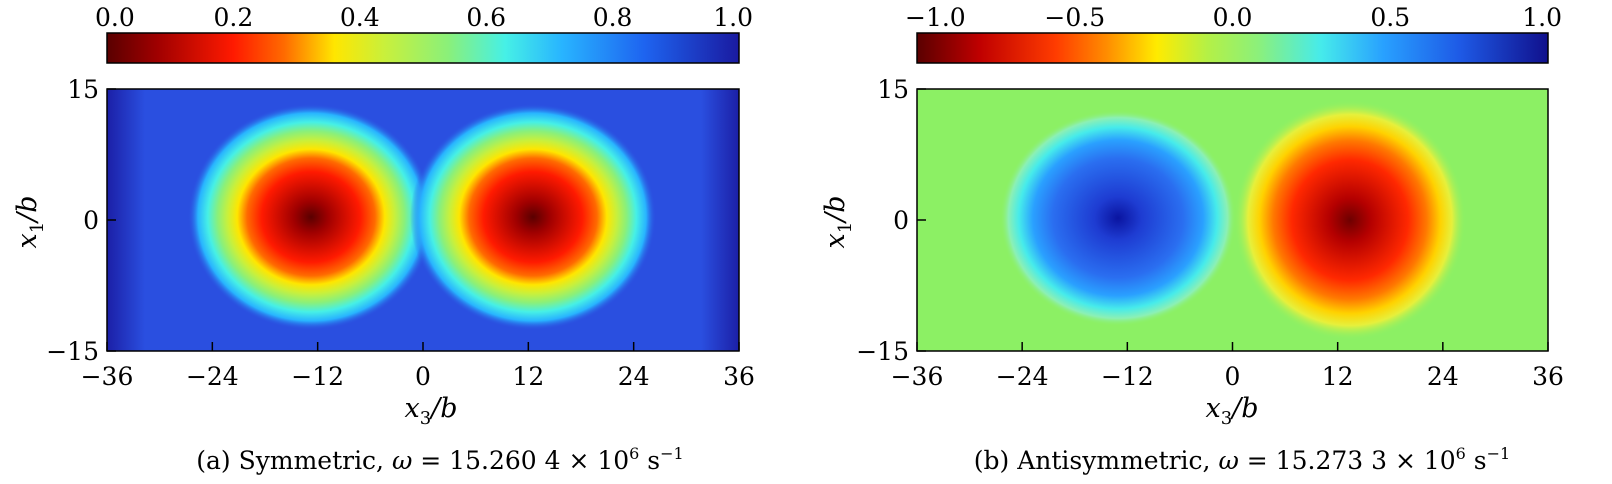  I want to click on colorbar-tick-label-a: 0.8, so click(613, 17).